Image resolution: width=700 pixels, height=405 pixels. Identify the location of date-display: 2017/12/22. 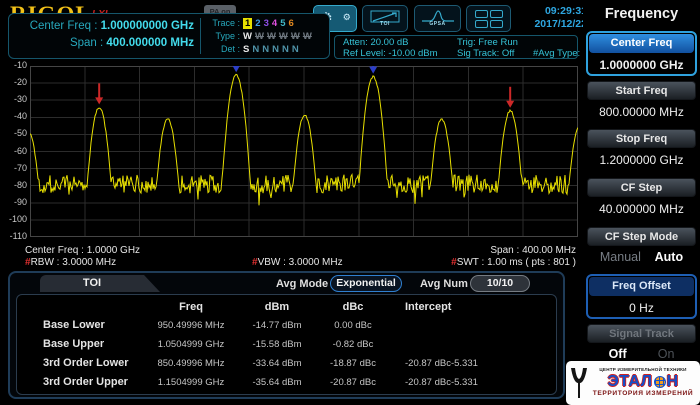
(560, 24).